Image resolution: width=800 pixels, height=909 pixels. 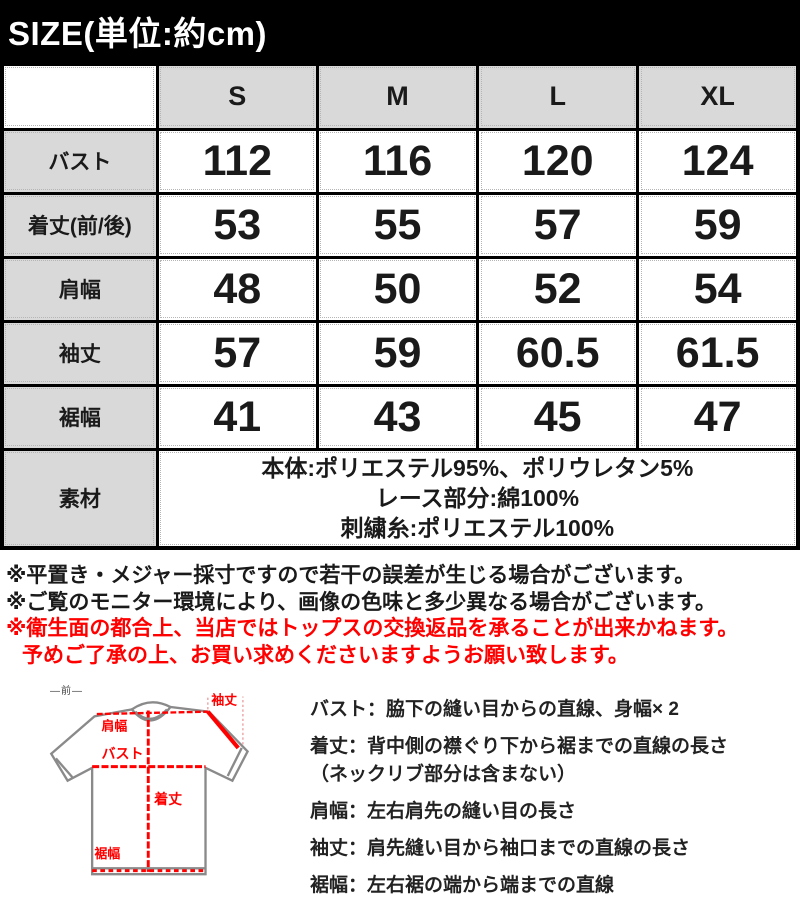 I want to click on sleeve-xl: 61.5, so click(x=718, y=353).